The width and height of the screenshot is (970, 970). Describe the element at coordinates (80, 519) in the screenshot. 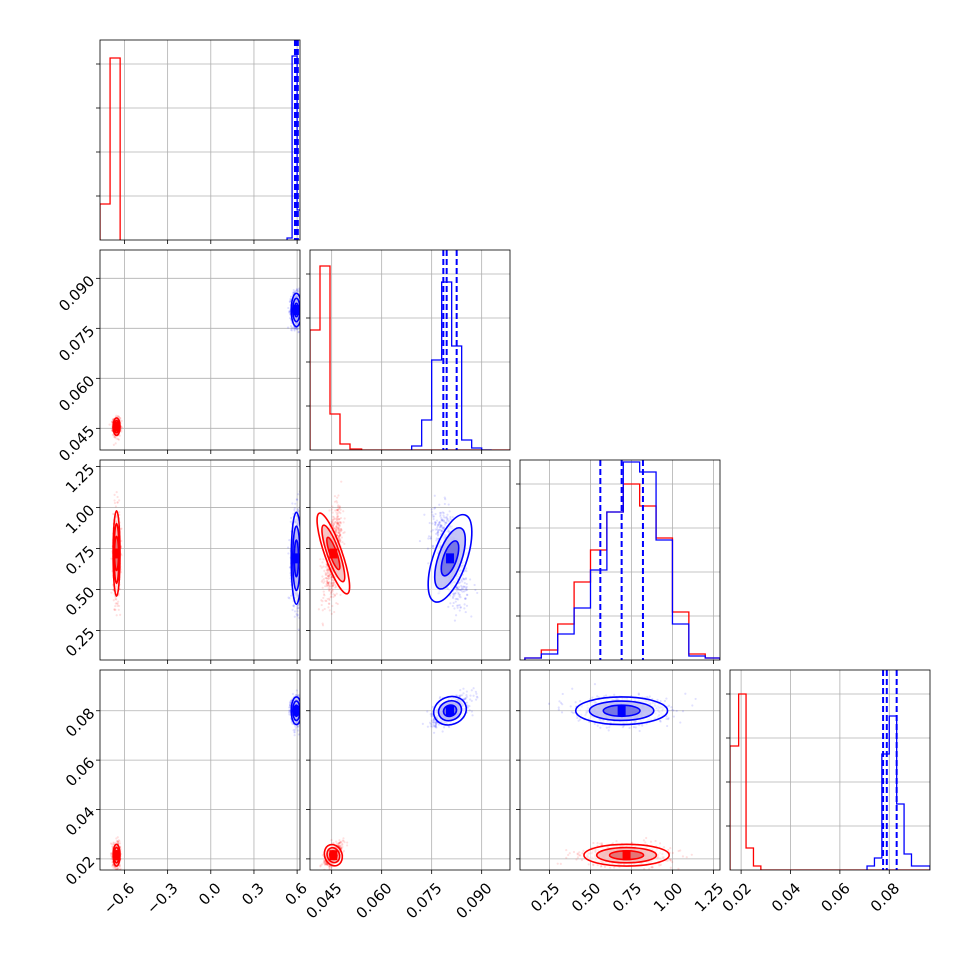

I see `y-tick-label: 1.00` at that location.